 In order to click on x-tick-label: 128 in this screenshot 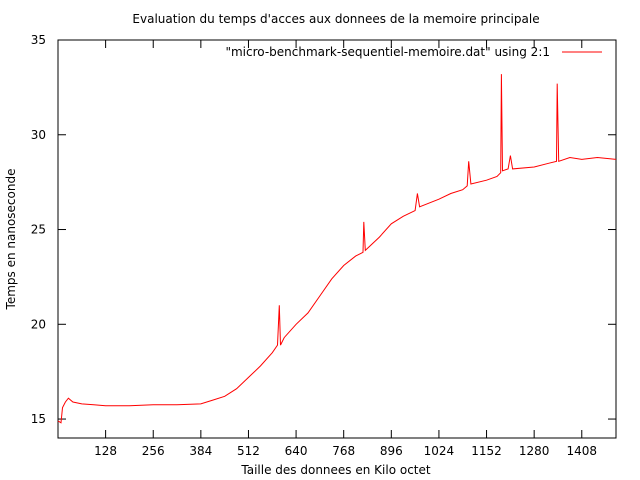, I will do `click(105, 451)`.